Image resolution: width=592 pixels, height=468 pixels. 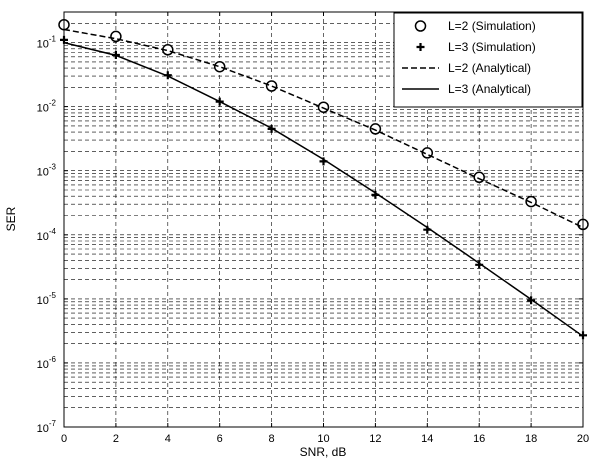 What do you see at coordinates (489, 68) in the screenshot?
I see `legend-label: L=2 (Analytical)` at bounding box center [489, 68].